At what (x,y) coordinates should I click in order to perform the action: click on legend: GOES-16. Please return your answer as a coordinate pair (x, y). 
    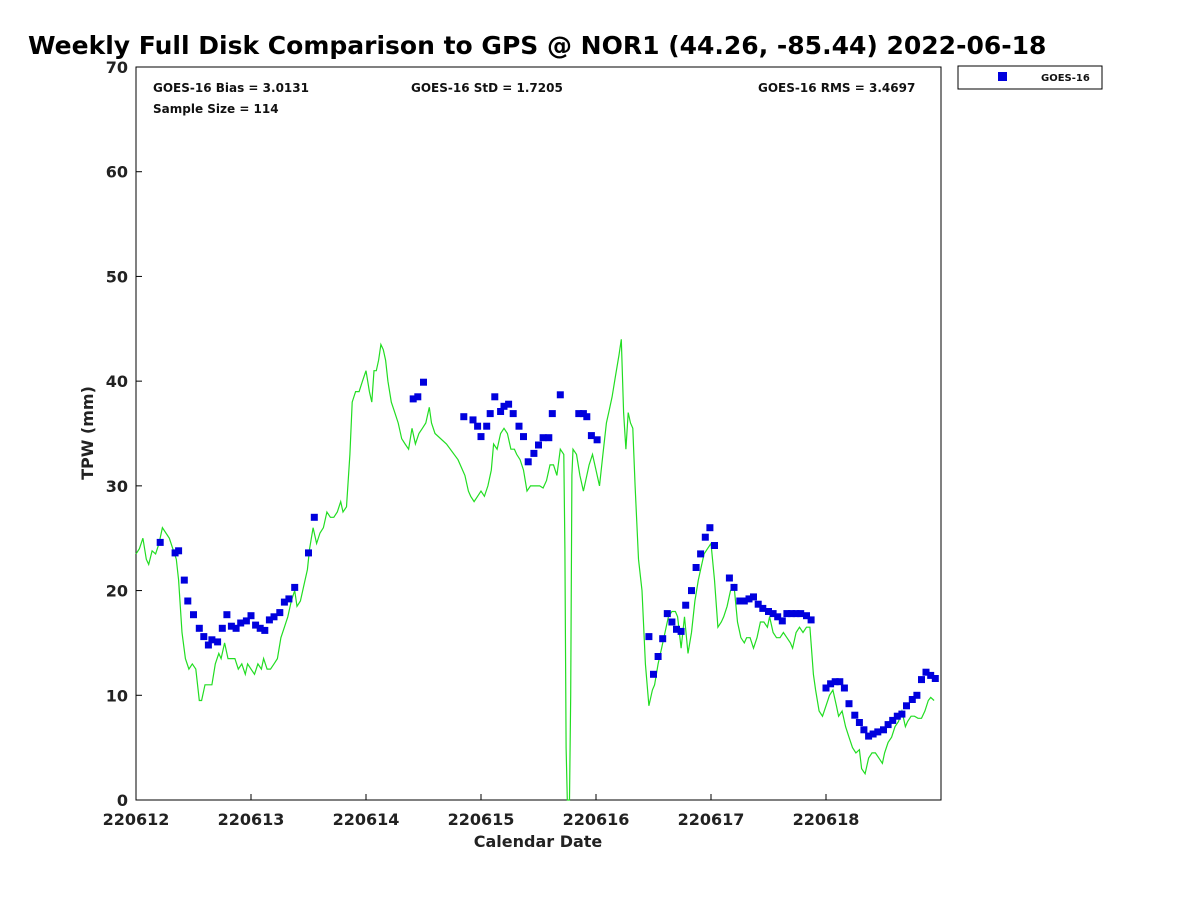
    Looking at the image, I should click on (1030, 77).